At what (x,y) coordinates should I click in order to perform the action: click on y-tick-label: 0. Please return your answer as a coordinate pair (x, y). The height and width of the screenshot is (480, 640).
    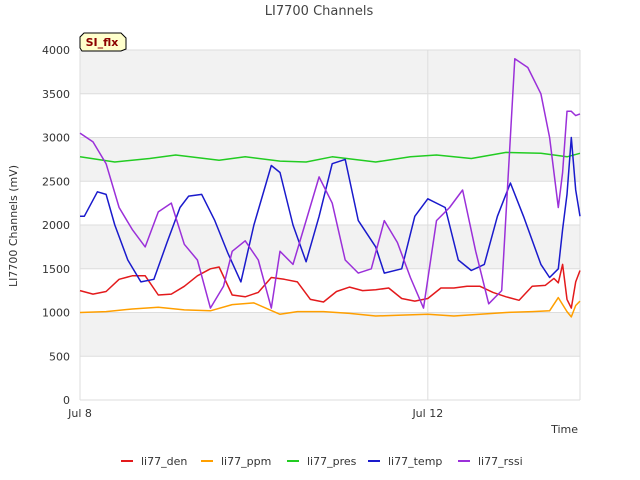
    Looking at the image, I should click on (66, 400).